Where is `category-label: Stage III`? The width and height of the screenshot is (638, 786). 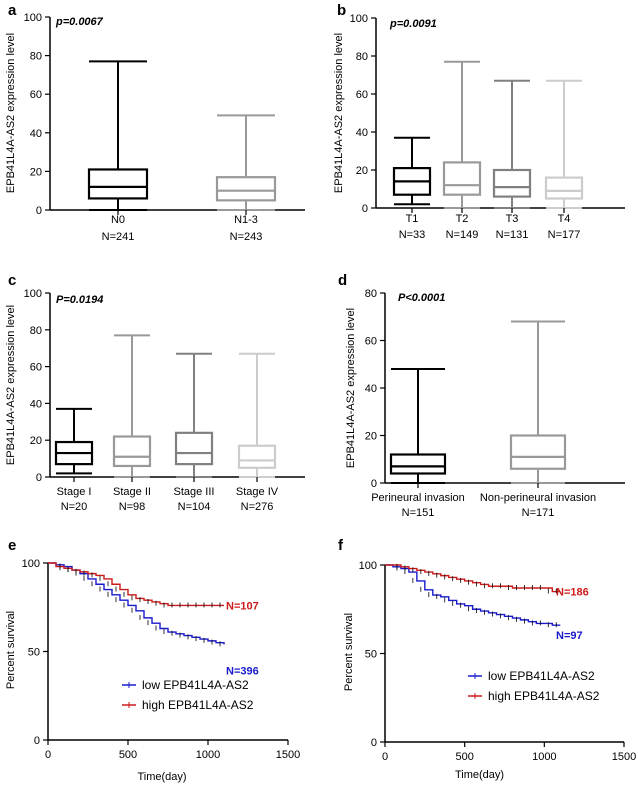 category-label: Stage III is located at coordinates (194, 492).